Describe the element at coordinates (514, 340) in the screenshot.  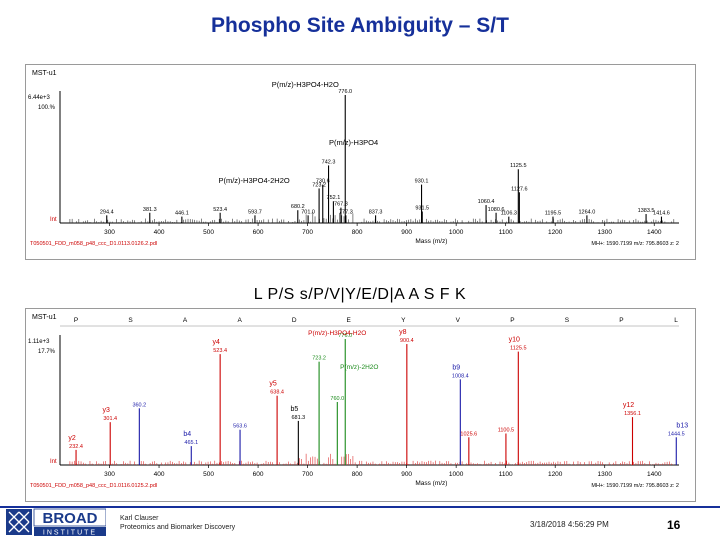
I see `ion-label: y10` at that location.